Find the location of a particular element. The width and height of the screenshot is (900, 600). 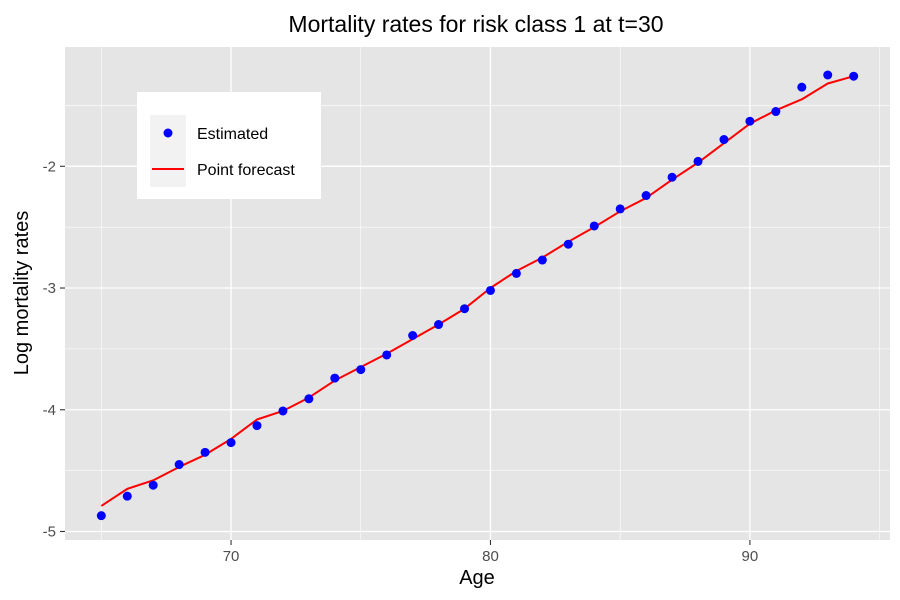

y-tick-label: -2 is located at coordinates (49, 166).